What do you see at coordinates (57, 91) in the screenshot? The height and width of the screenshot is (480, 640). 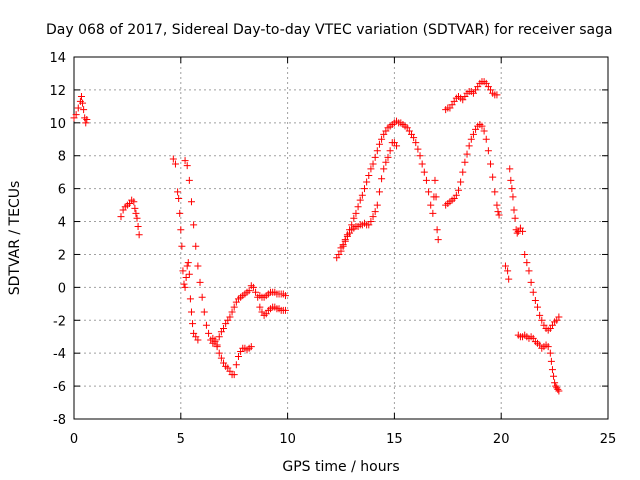 I see `y-tick-label: 12` at bounding box center [57, 91].